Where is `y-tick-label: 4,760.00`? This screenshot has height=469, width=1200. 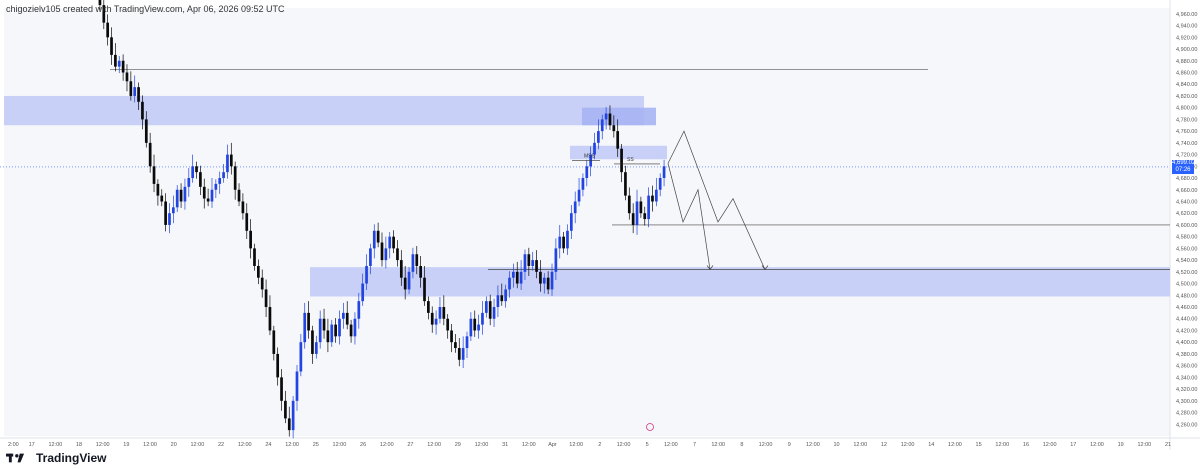
y-tick-label: 4,760.00 is located at coordinates (1186, 132).